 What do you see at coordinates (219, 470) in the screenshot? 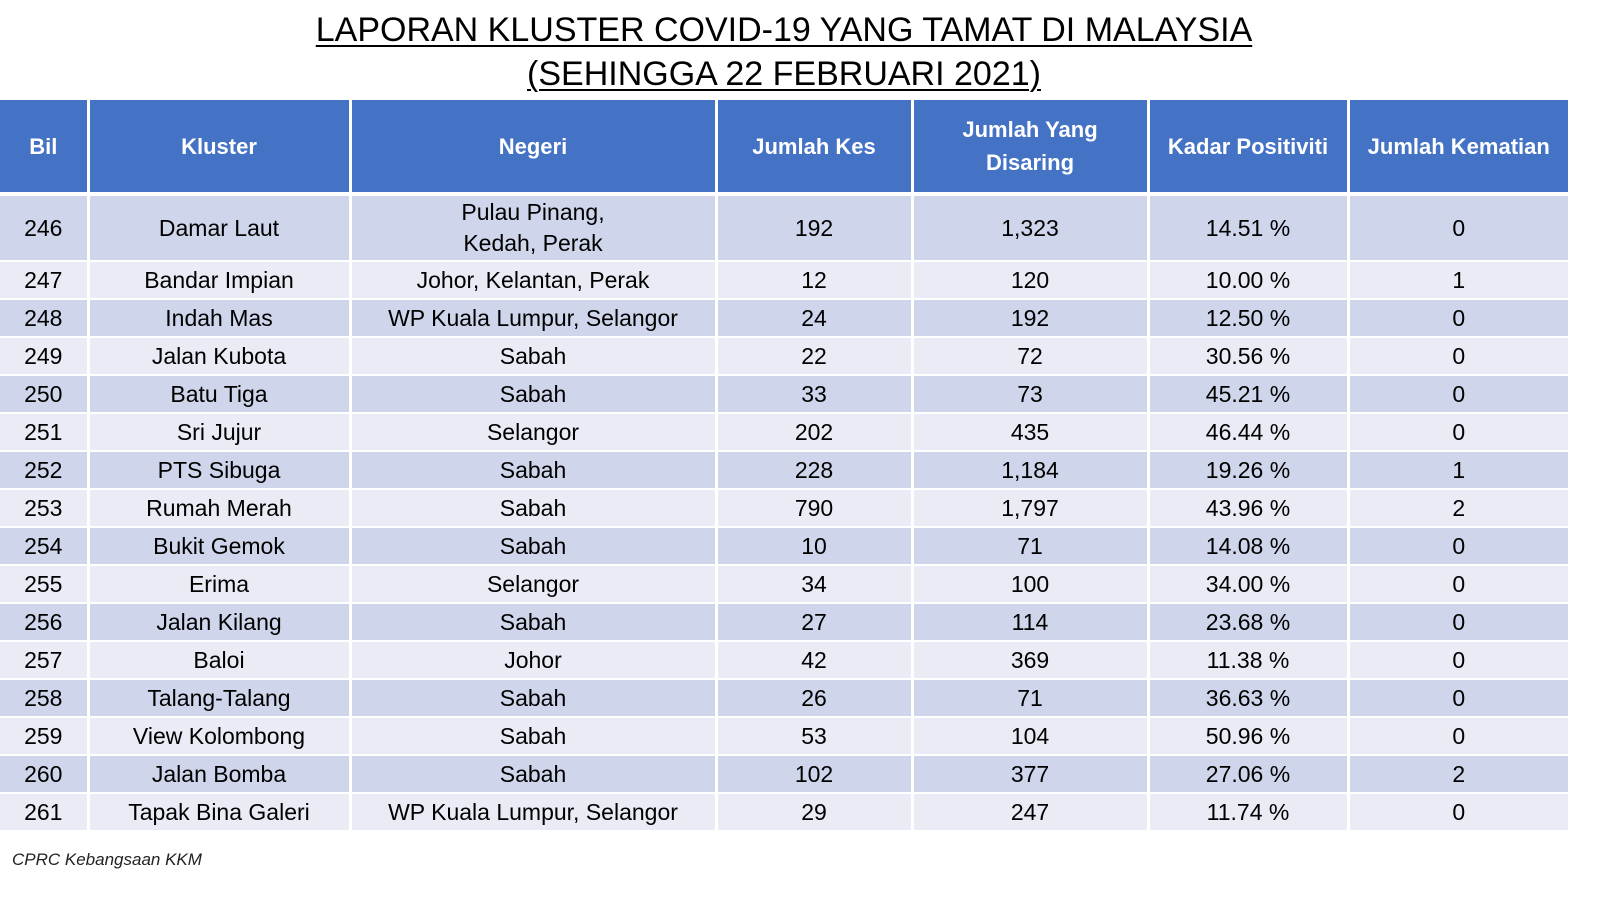
I see `cell-kluster: PTS Sibuga` at bounding box center [219, 470].